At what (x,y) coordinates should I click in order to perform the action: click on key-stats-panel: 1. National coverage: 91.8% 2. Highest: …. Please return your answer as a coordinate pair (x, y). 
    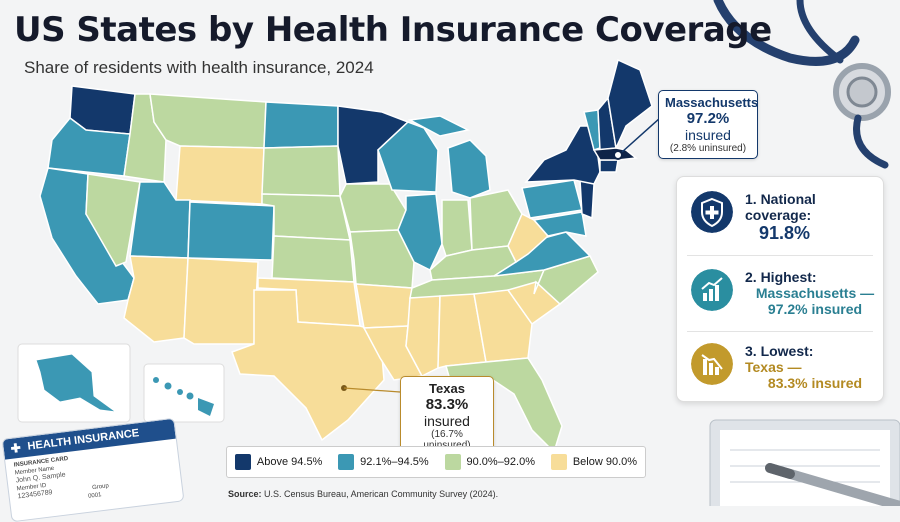
    Looking at the image, I should click on (780, 289).